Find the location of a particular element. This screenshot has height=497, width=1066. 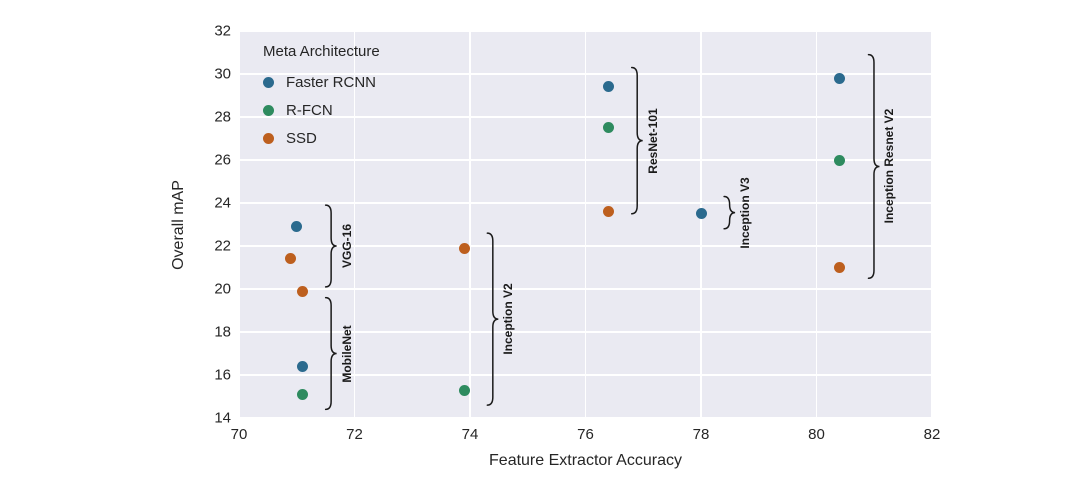

legend-entry-label: Faster RCNN is located at coordinates (331, 82).